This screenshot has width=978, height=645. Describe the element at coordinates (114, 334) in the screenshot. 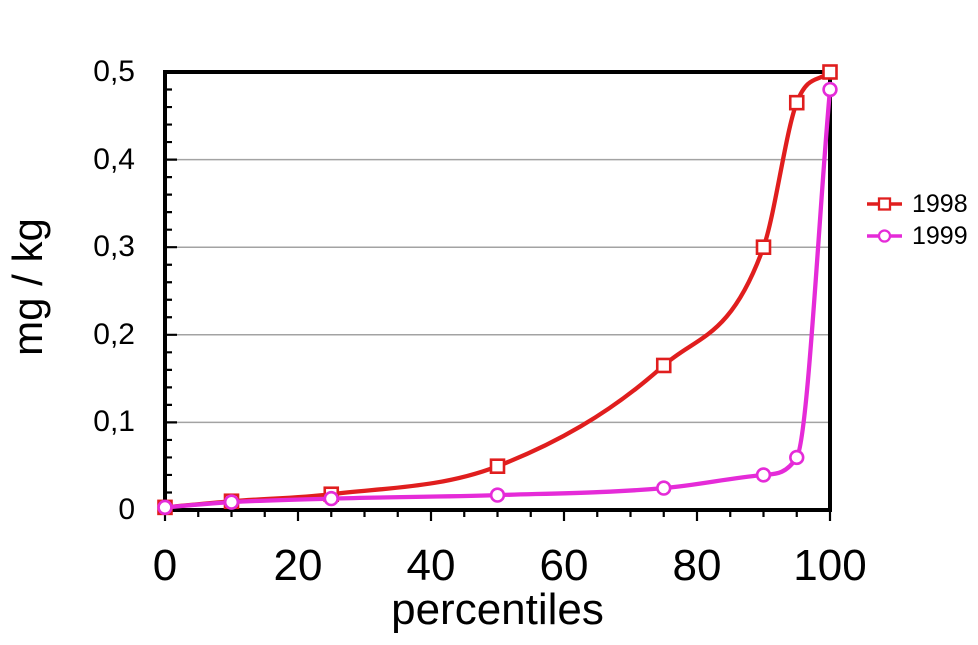

I see `y-tick-label-0,2: 0,2` at that location.